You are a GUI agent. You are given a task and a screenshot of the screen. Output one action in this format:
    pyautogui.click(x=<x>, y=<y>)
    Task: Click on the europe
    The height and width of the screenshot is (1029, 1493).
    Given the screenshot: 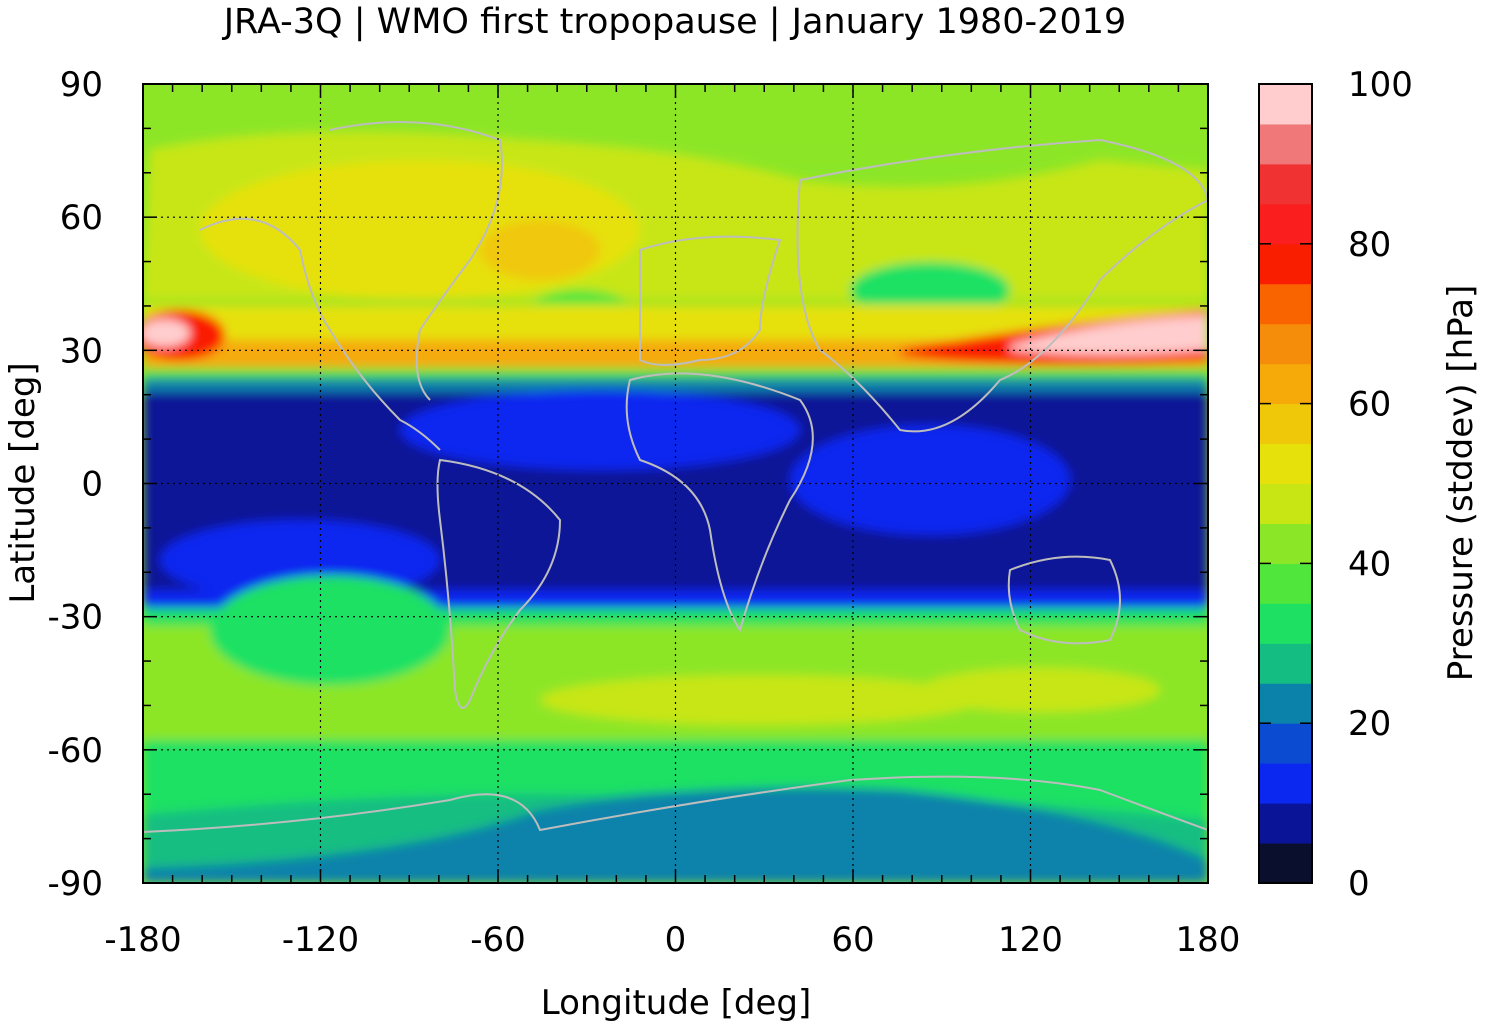 What is the action you would take?
    pyautogui.click(x=710, y=300)
    